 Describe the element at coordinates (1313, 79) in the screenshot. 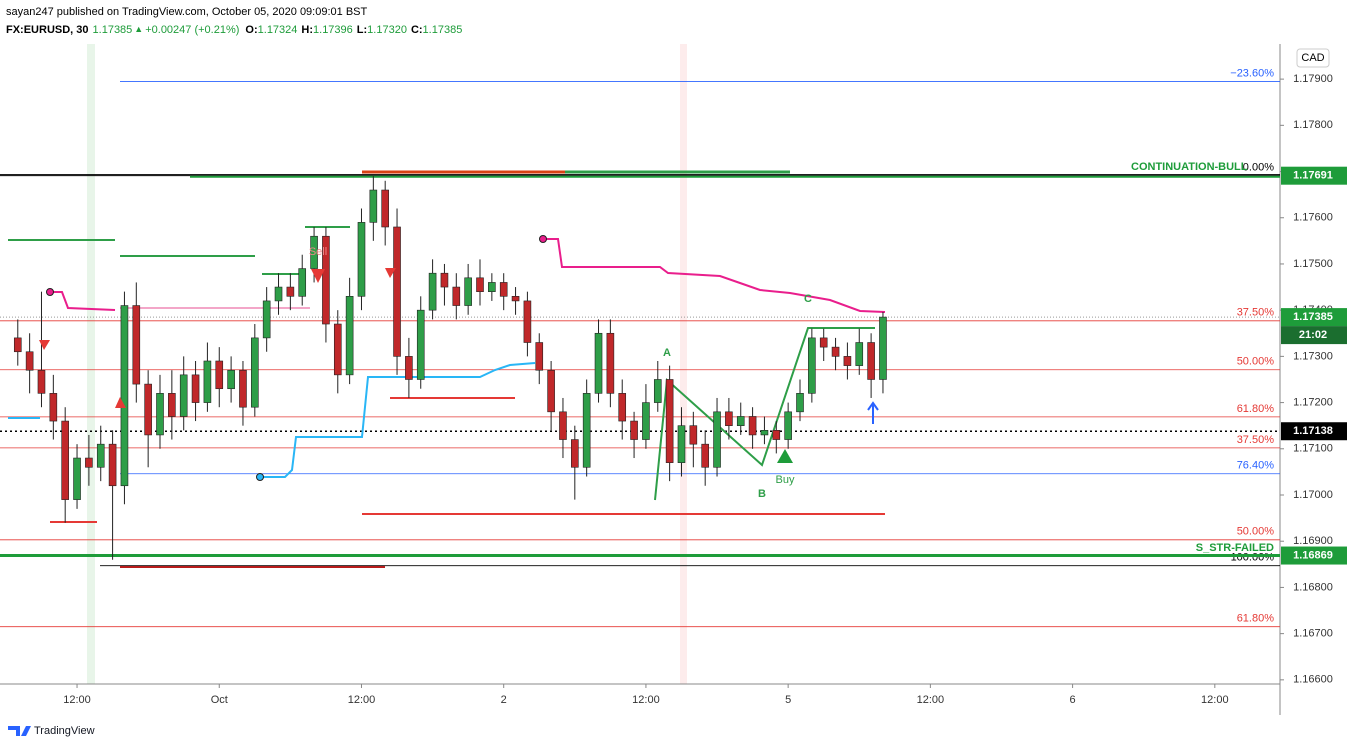

I see `y-tick-label: 1.17900` at that location.